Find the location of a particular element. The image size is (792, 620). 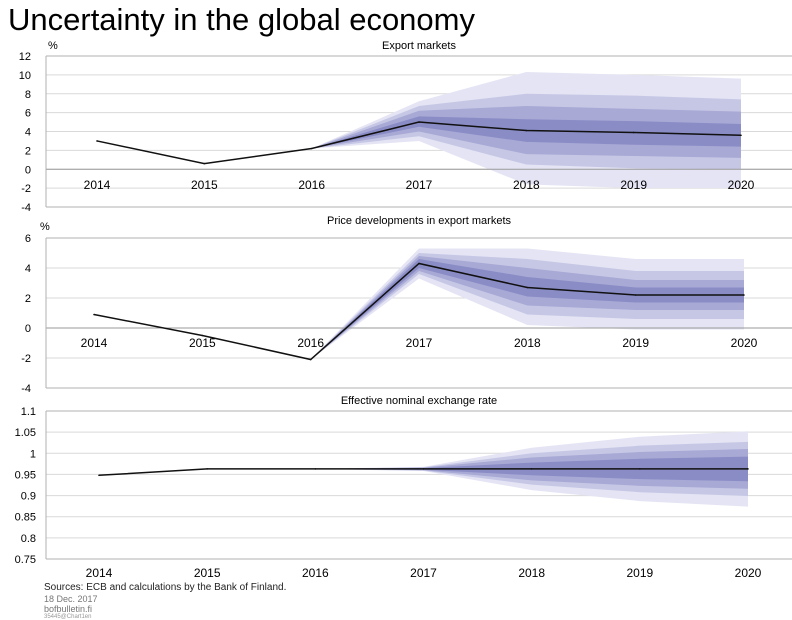

y-tick-label: 1 is located at coordinates (33, 454).